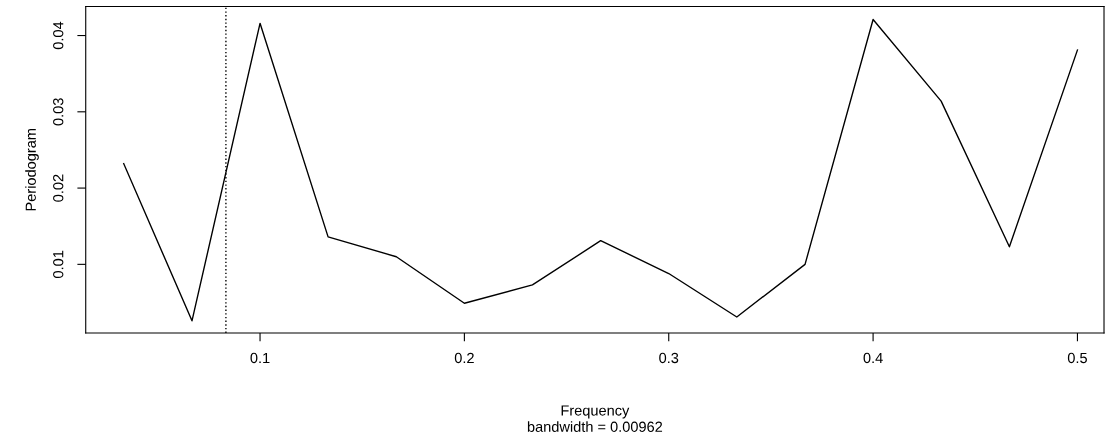 Image resolution: width=1109 pixels, height=437 pixels. I want to click on x-tick-label: 0.3, so click(669, 358).